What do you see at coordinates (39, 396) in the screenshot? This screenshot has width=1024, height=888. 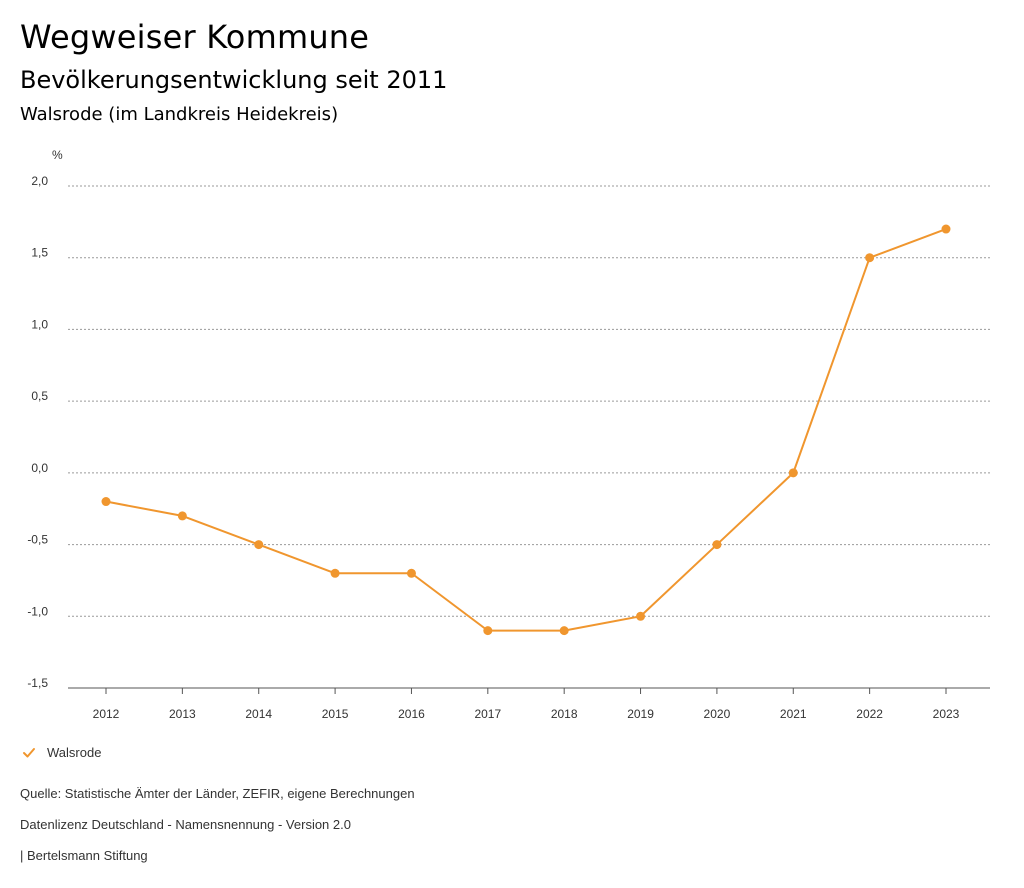 I see `y-tick-label: 0,5` at bounding box center [39, 396].